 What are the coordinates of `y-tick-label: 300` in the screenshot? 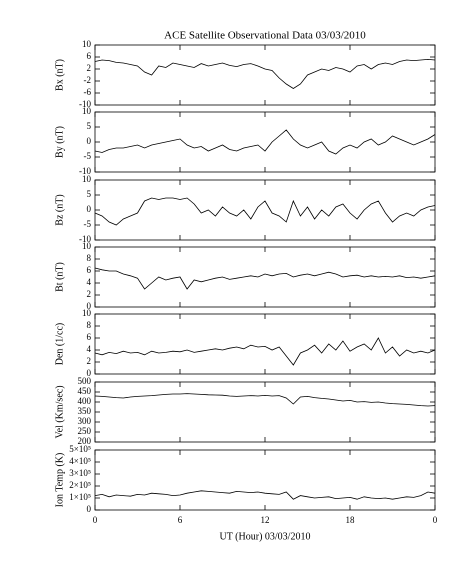 It's located at (85, 421).